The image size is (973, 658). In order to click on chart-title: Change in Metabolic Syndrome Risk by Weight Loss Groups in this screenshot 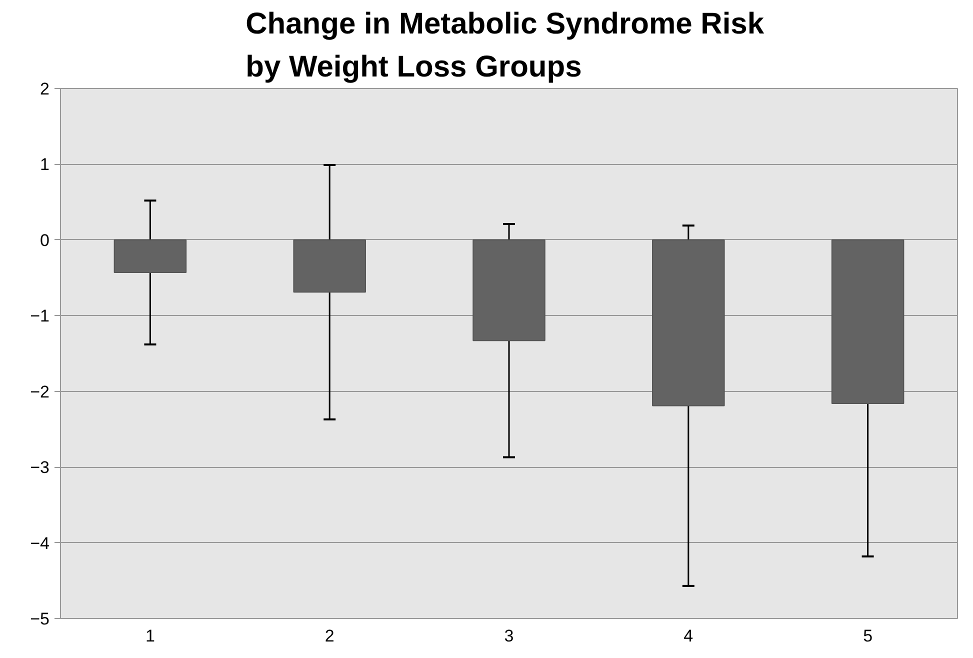, I will do `click(505, 46)`.